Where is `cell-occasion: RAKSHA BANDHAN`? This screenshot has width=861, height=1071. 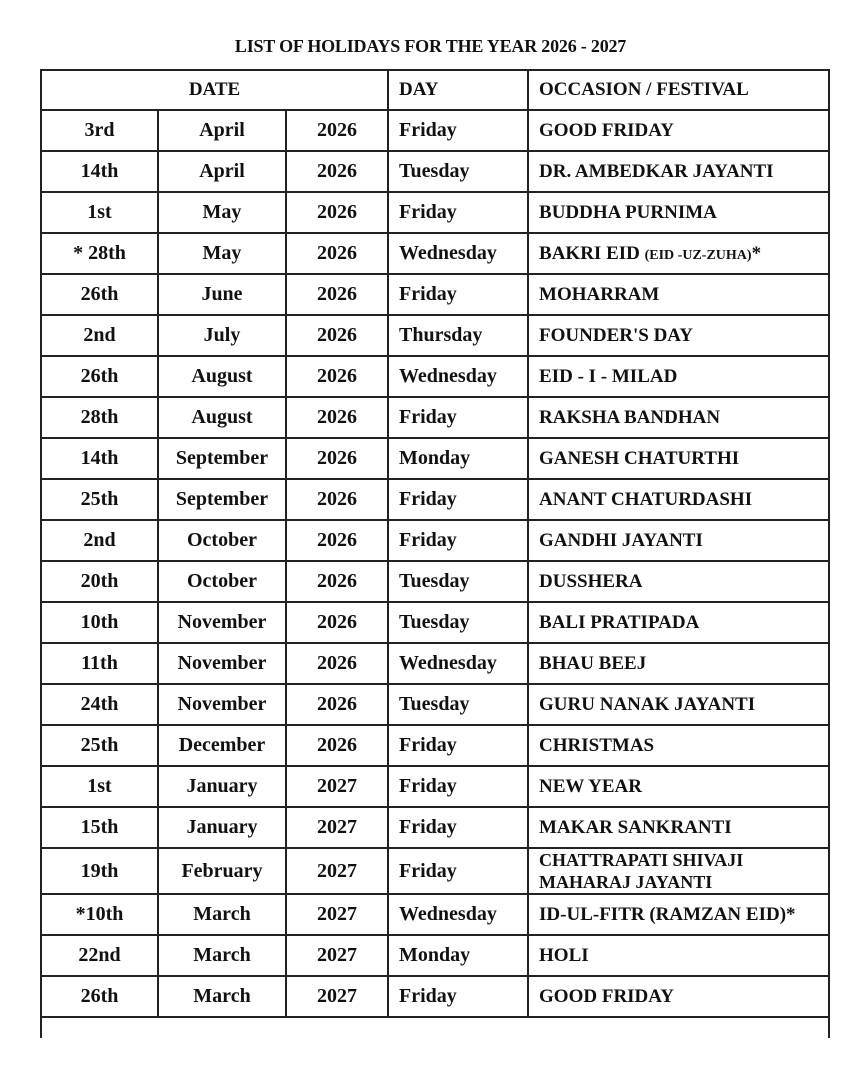 cell-occasion: RAKSHA BANDHAN is located at coordinates (678, 417).